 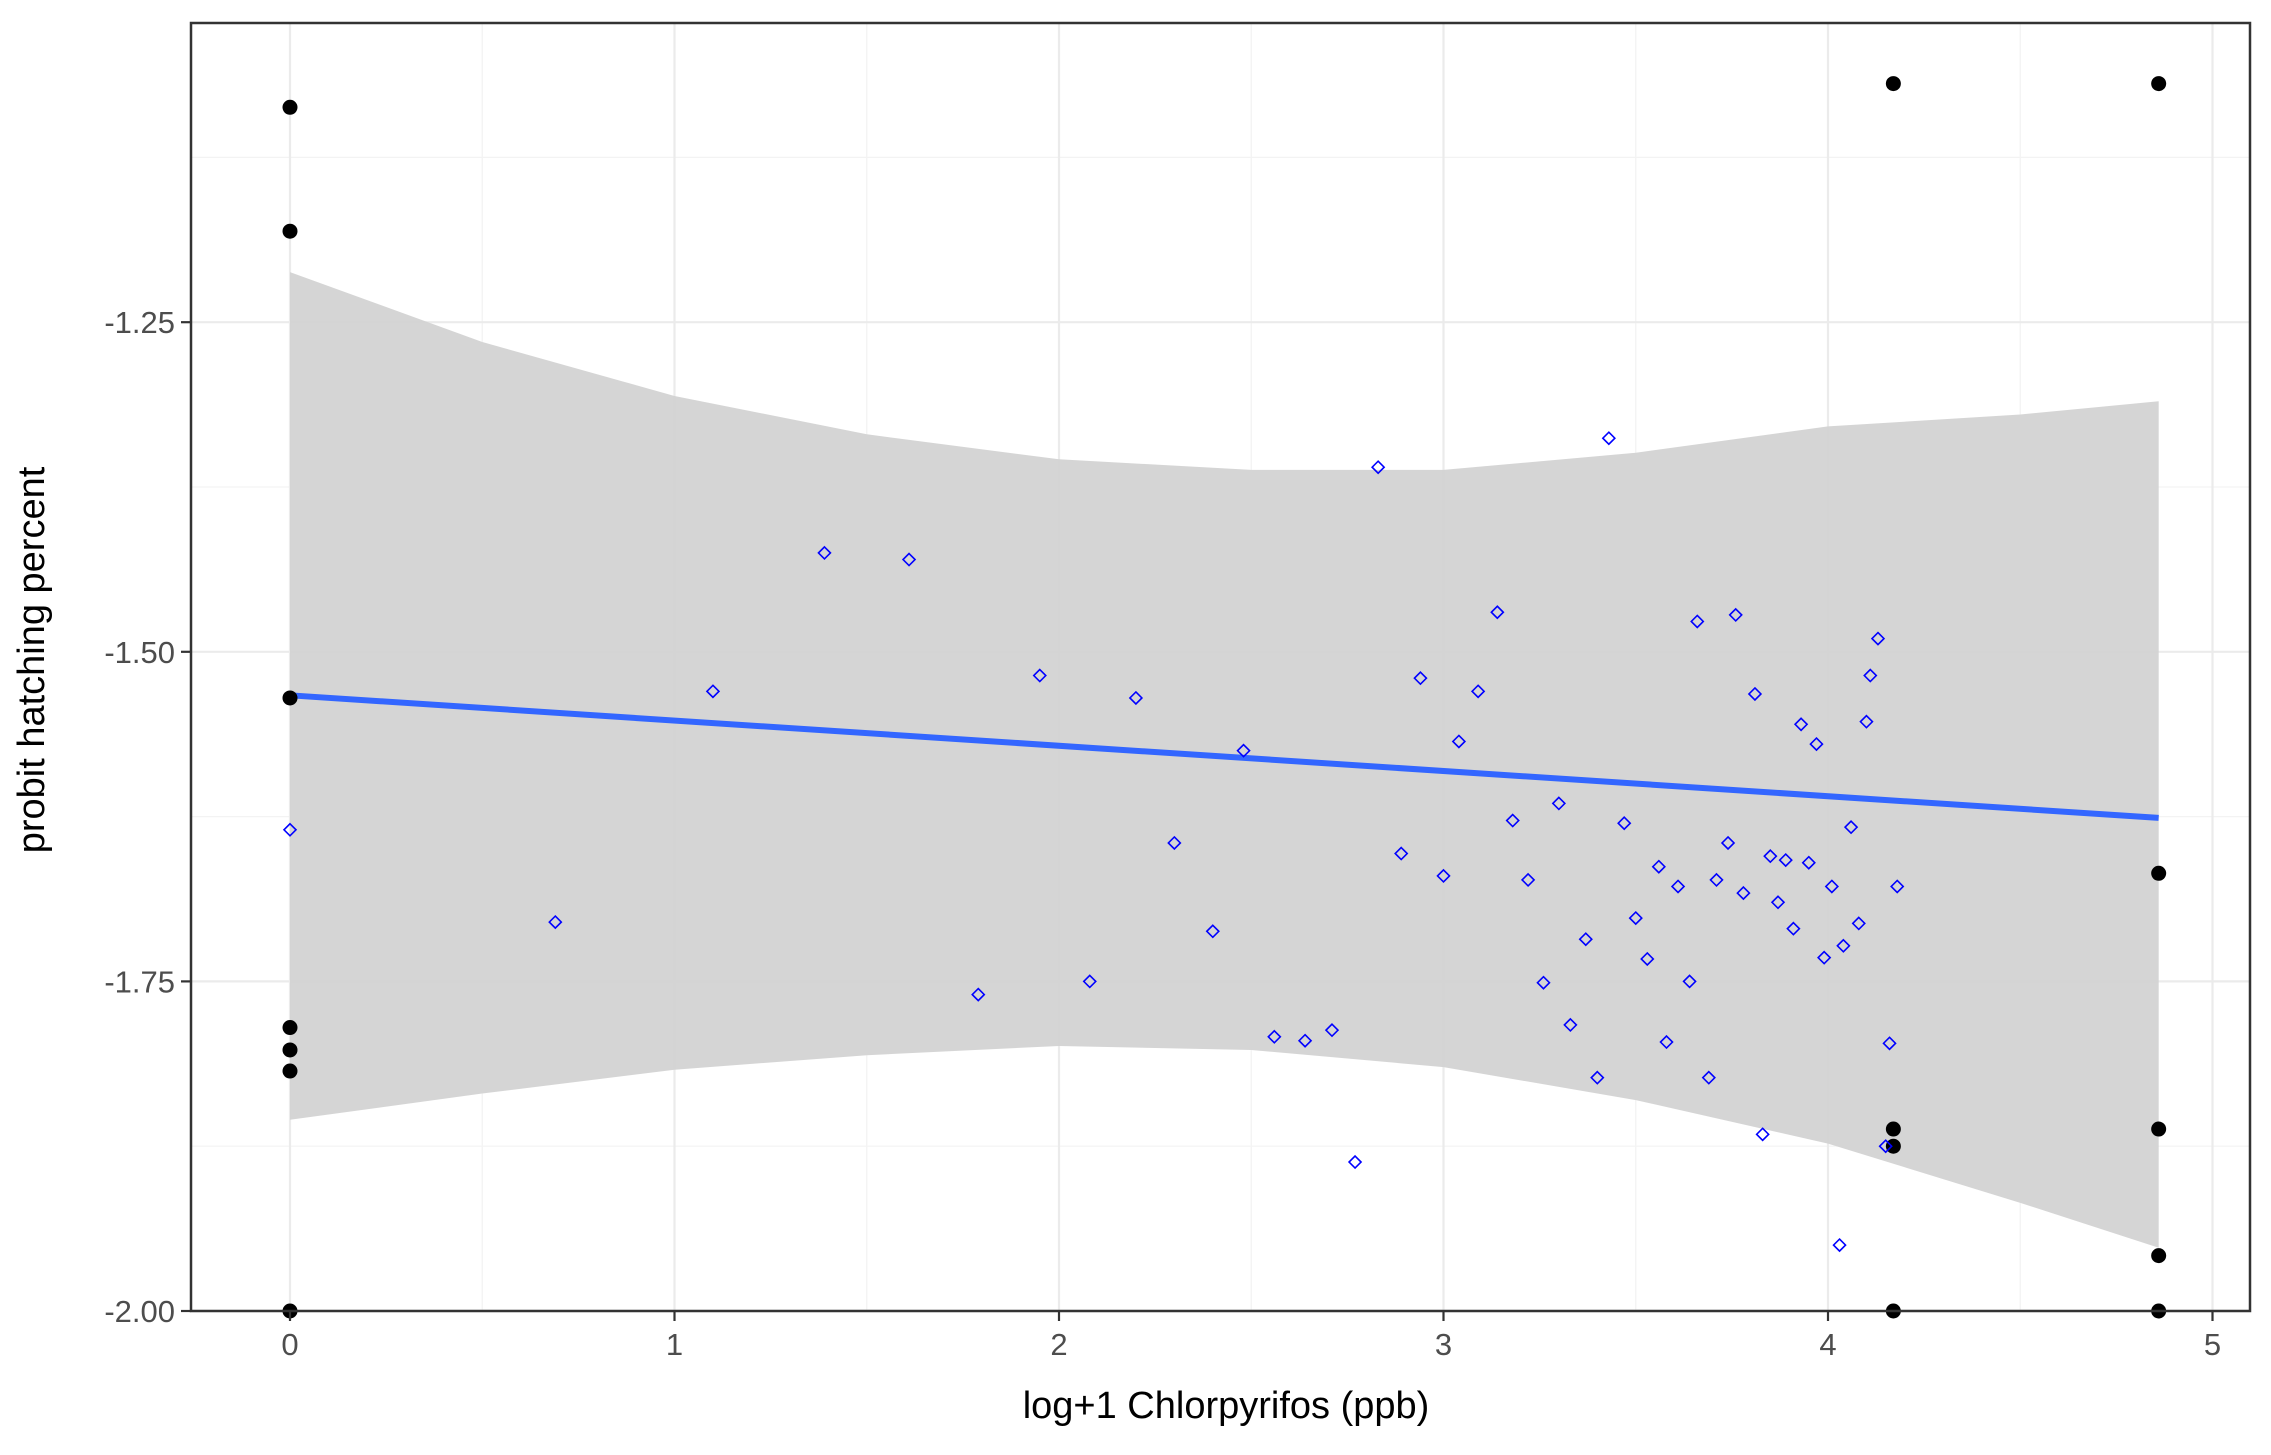 I want to click on fit-line, so click(x=1224, y=756).